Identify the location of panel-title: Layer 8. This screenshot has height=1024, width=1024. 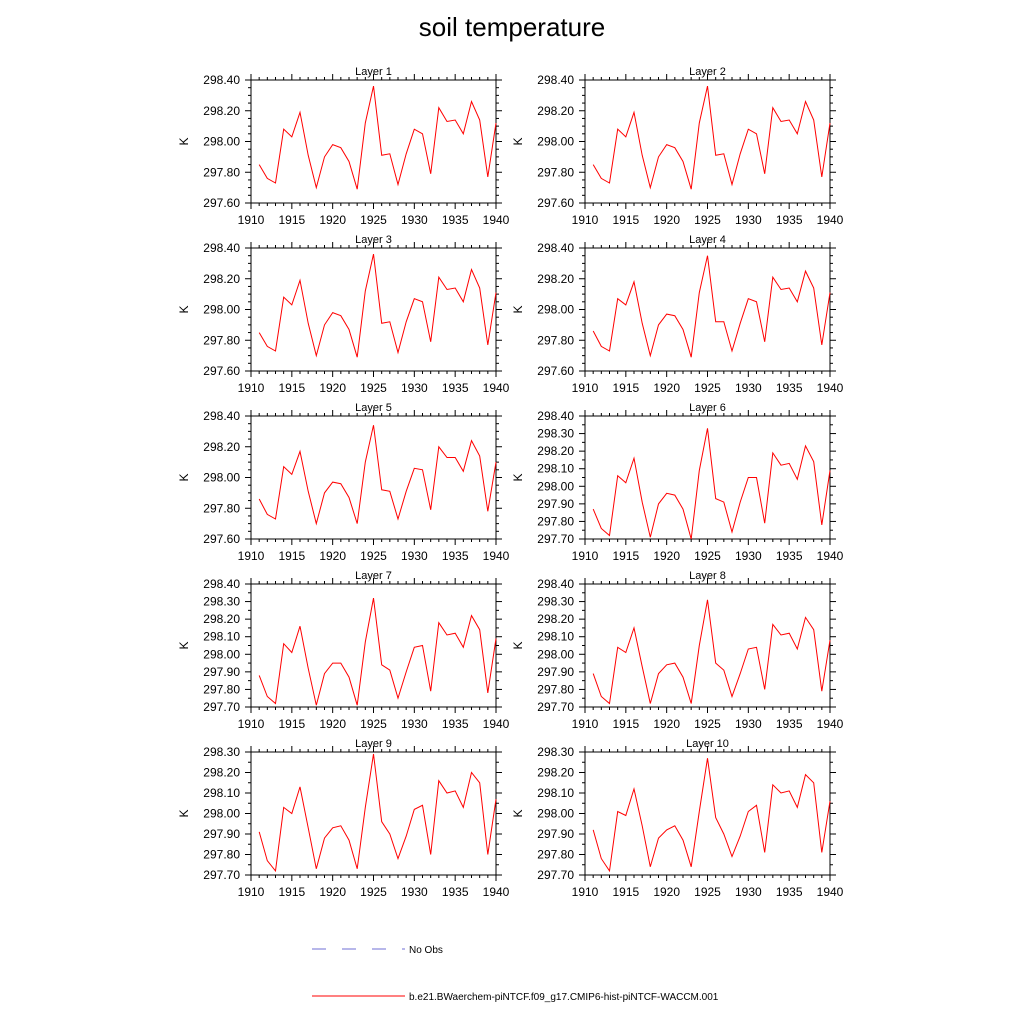
(707, 576).